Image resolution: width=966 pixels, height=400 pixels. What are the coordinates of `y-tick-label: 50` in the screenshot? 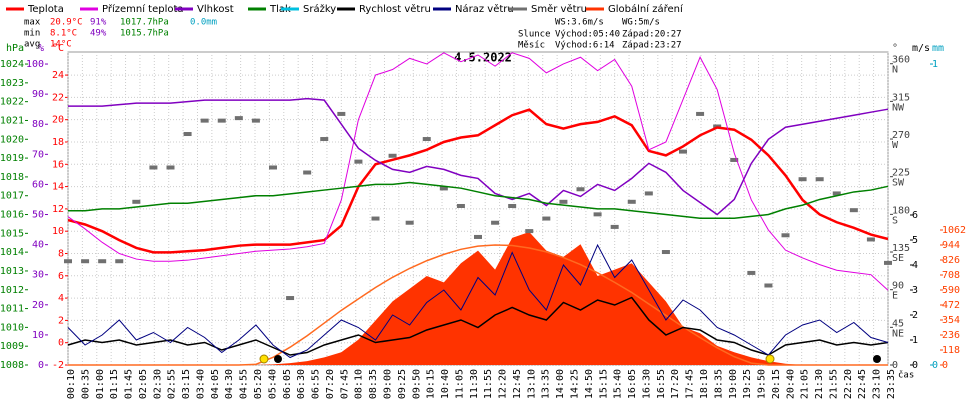 It's located at (38, 215).